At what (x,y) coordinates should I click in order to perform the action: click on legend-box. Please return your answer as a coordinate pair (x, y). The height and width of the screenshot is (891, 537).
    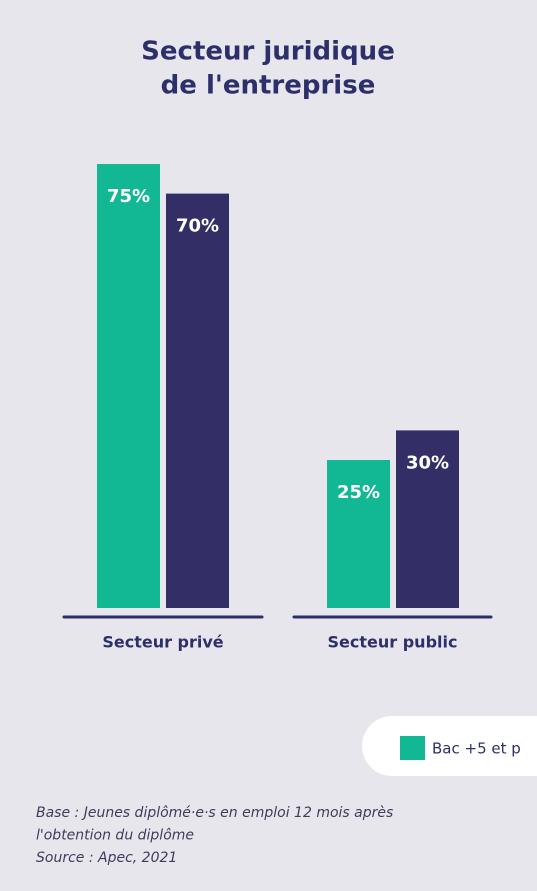
    Looking at the image, I should click on (449, 746).